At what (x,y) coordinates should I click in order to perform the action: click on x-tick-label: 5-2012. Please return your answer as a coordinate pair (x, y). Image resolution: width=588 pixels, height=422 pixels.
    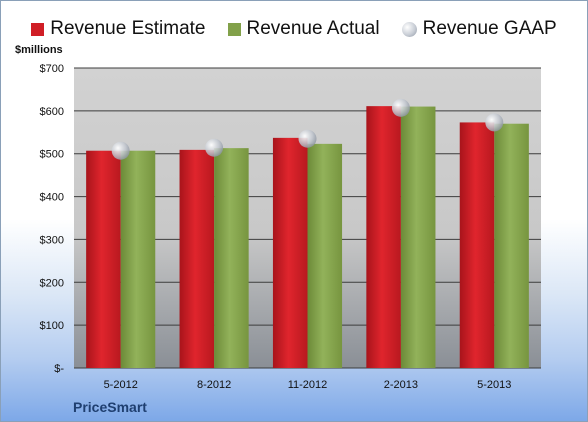
    Looking at the image, I should click on (121, 385).